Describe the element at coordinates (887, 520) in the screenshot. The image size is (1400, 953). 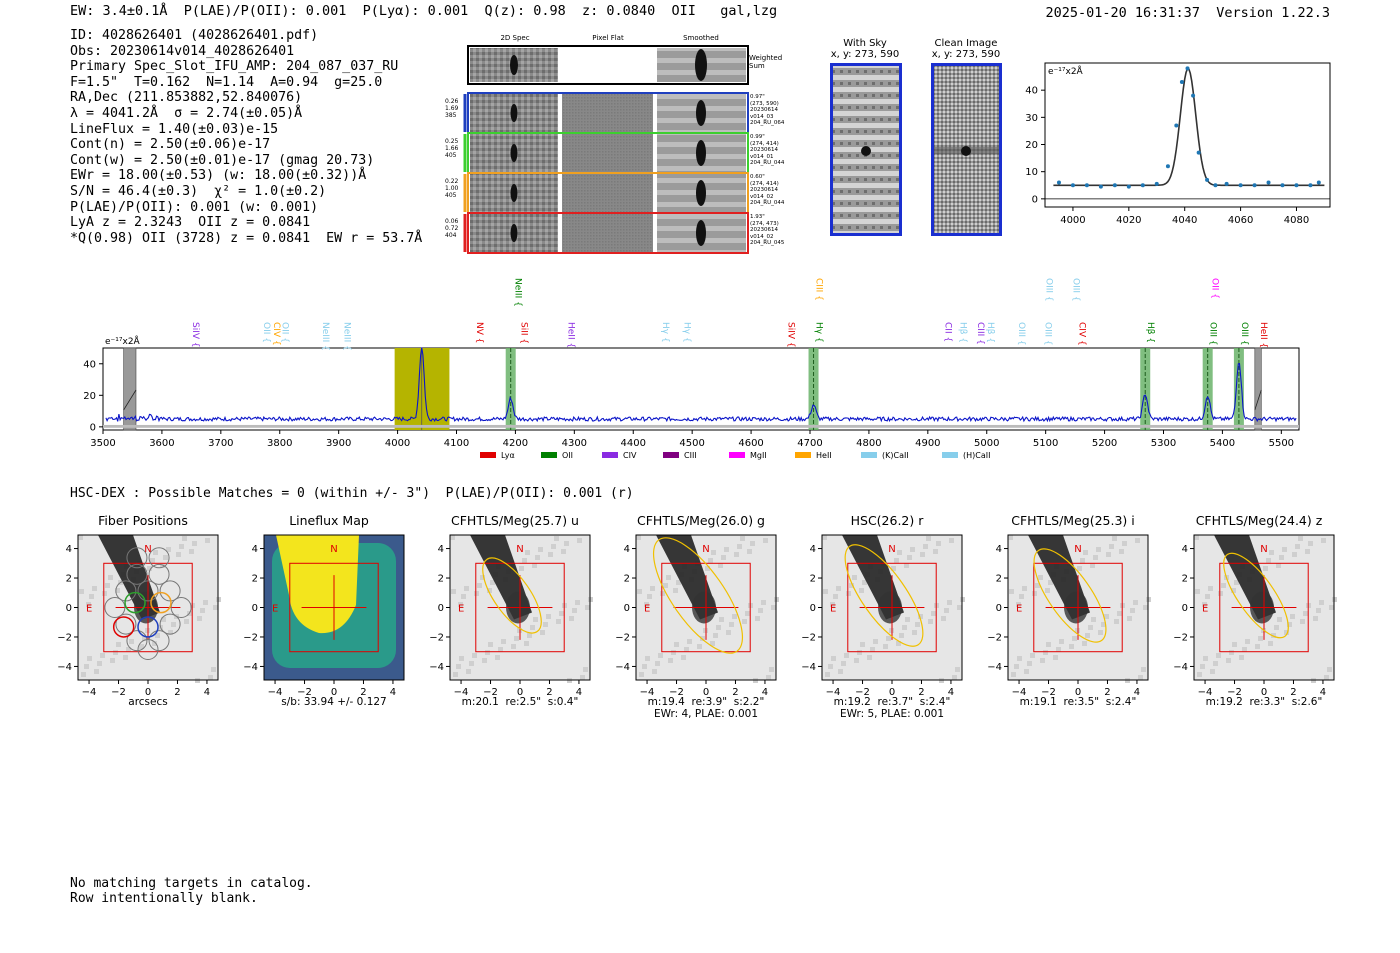
I see `imaging-panel-title: HSC(26.2) r` at that location.